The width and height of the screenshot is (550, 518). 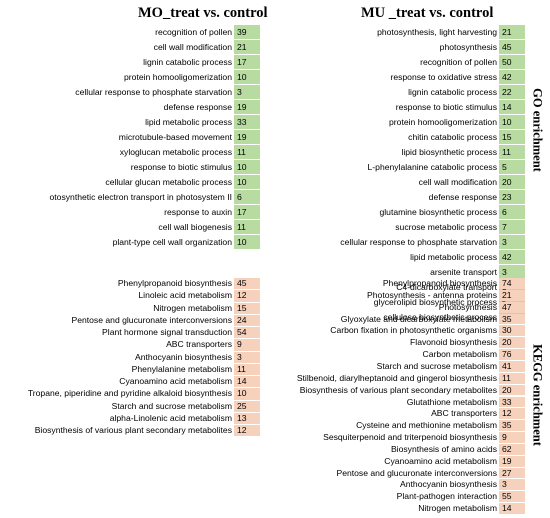 I want to click on mu-kegg-count-cell: 27, so click(x=512, y=473).